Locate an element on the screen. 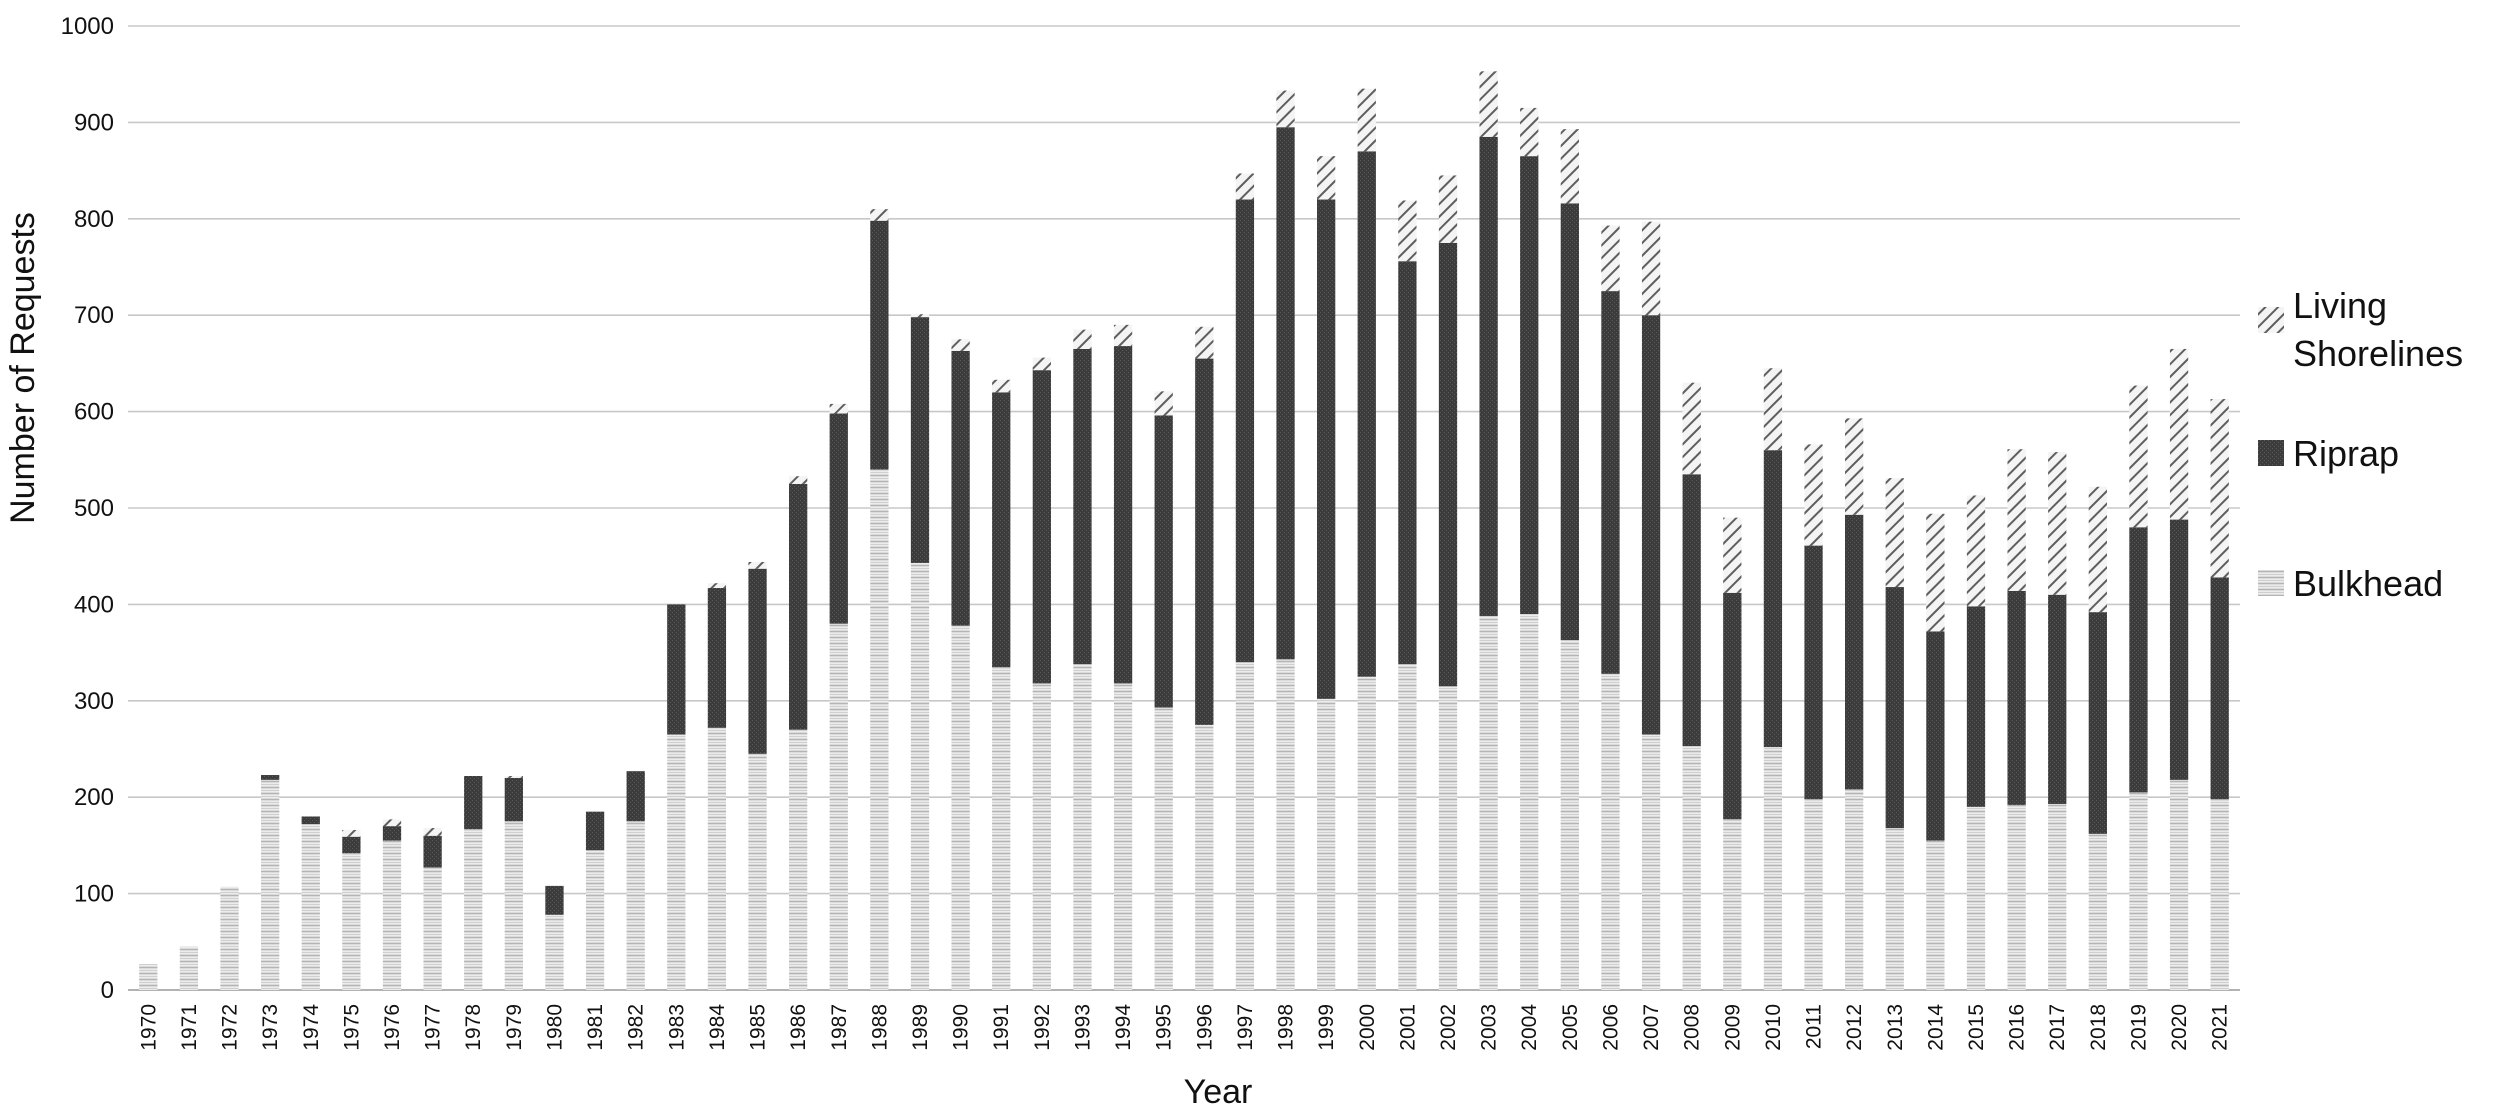 The width and height of the screenshot is (2500, 1110). bar-living-shorelines-2011 is located at coordinates (1813, 495).